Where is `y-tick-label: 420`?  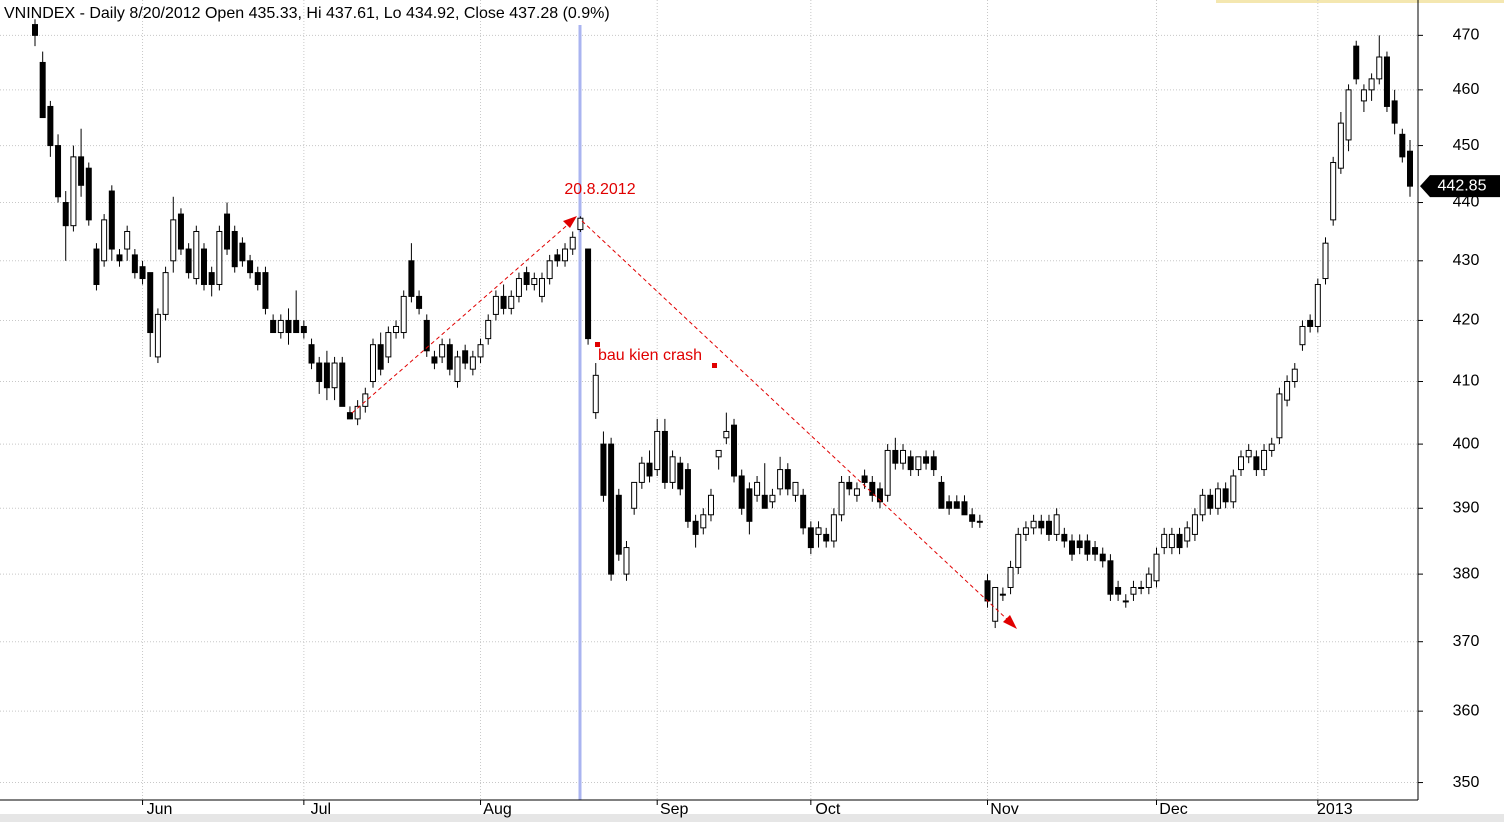
y-tick-label: 420 is located at coordinates (1466, 320).